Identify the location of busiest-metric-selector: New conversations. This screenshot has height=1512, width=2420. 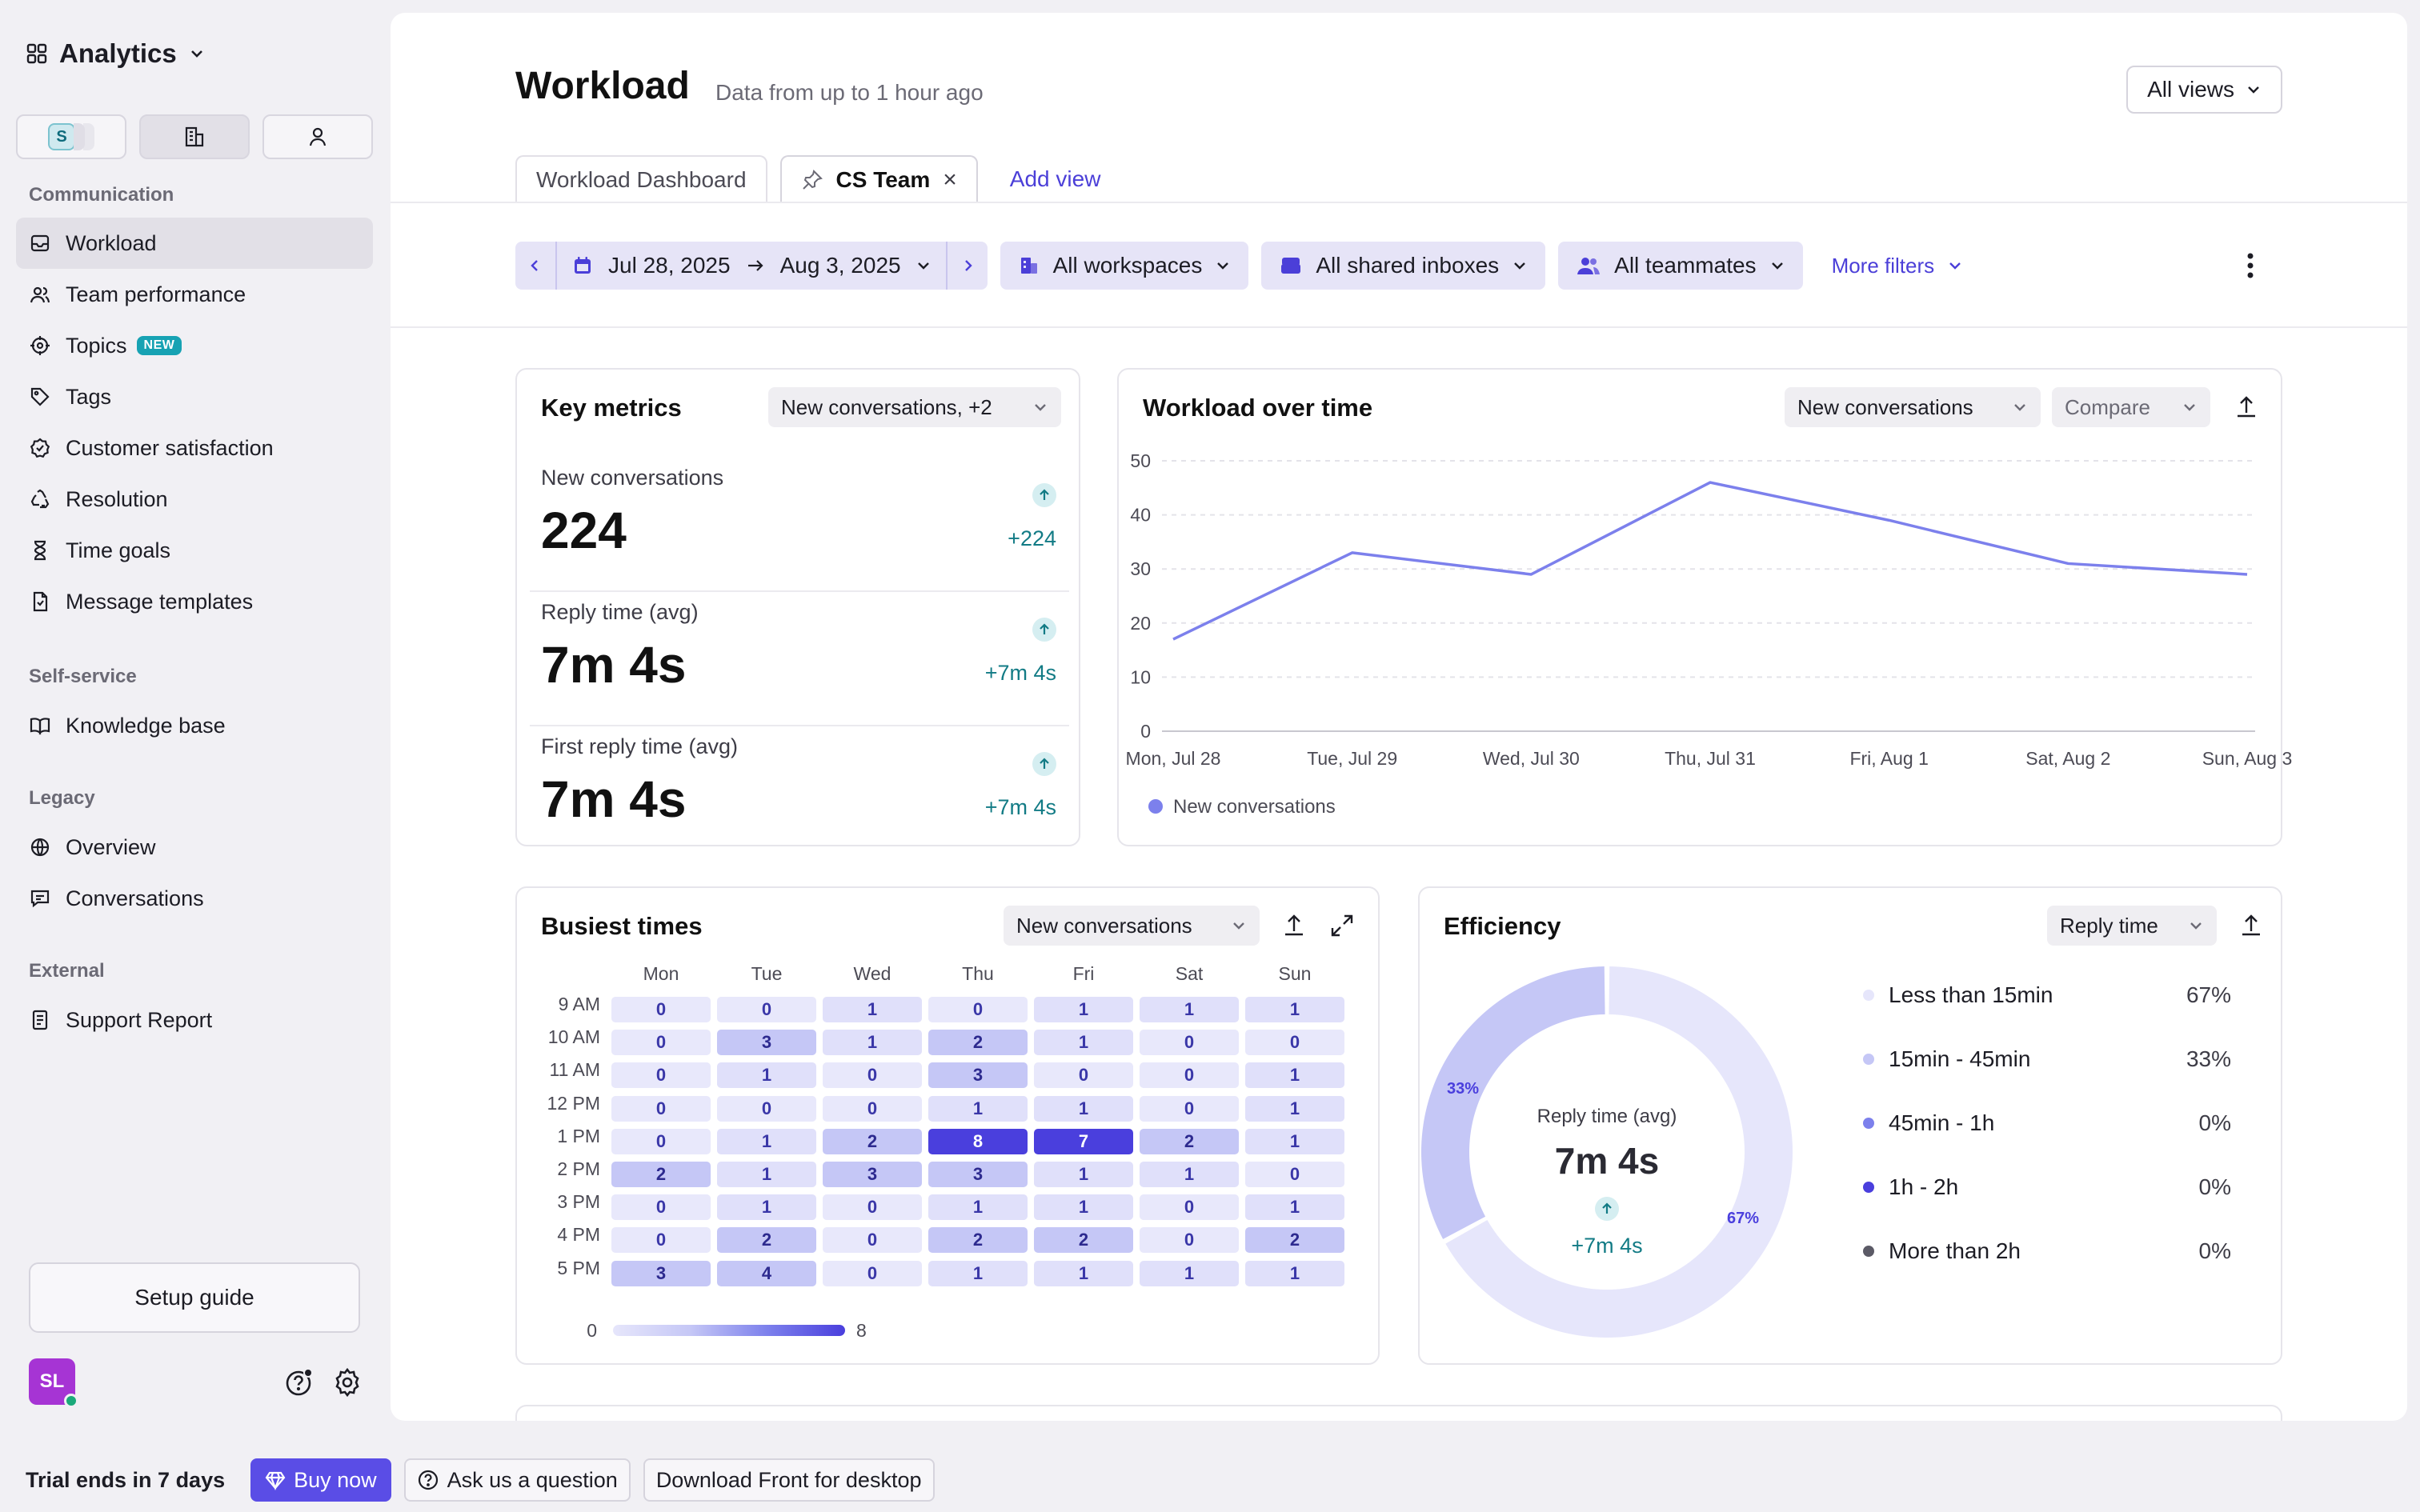
(1132, 926).